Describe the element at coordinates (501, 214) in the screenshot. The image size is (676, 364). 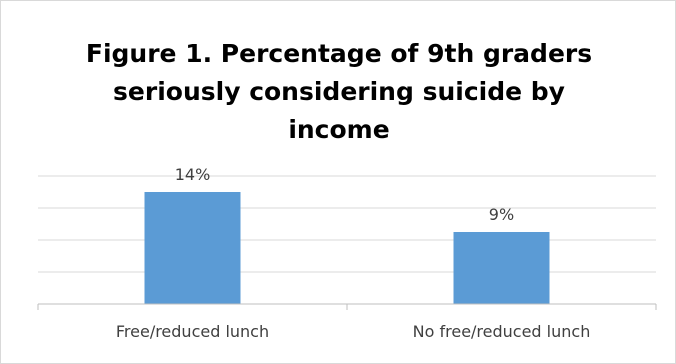
I see `data-label: 9%` at that location.